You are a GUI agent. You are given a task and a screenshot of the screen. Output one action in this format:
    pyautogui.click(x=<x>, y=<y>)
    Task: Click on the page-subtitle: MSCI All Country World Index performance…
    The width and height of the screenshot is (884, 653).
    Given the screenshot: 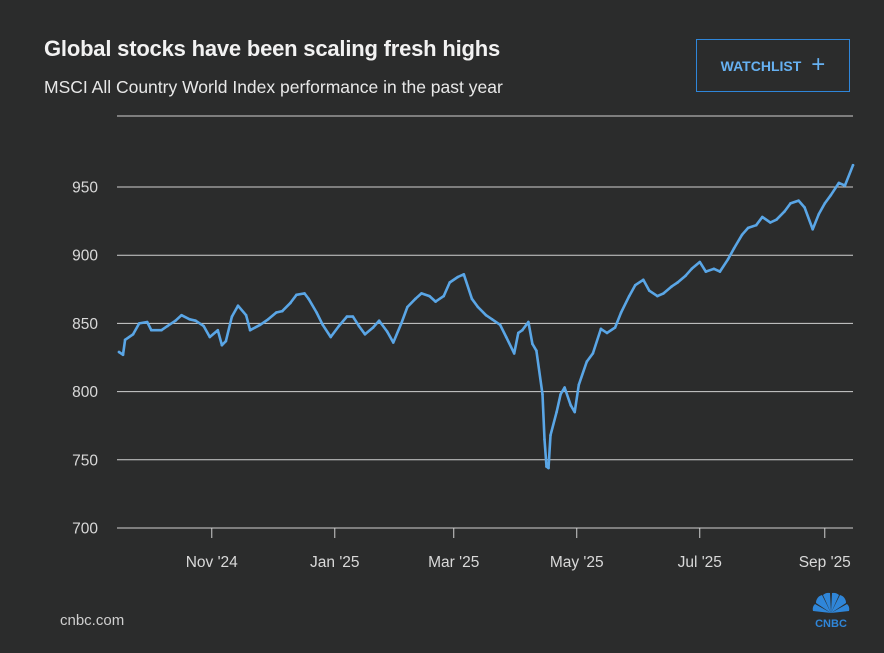 What is the action you would take?
    pyautogui.click(x=273, y=87)
    